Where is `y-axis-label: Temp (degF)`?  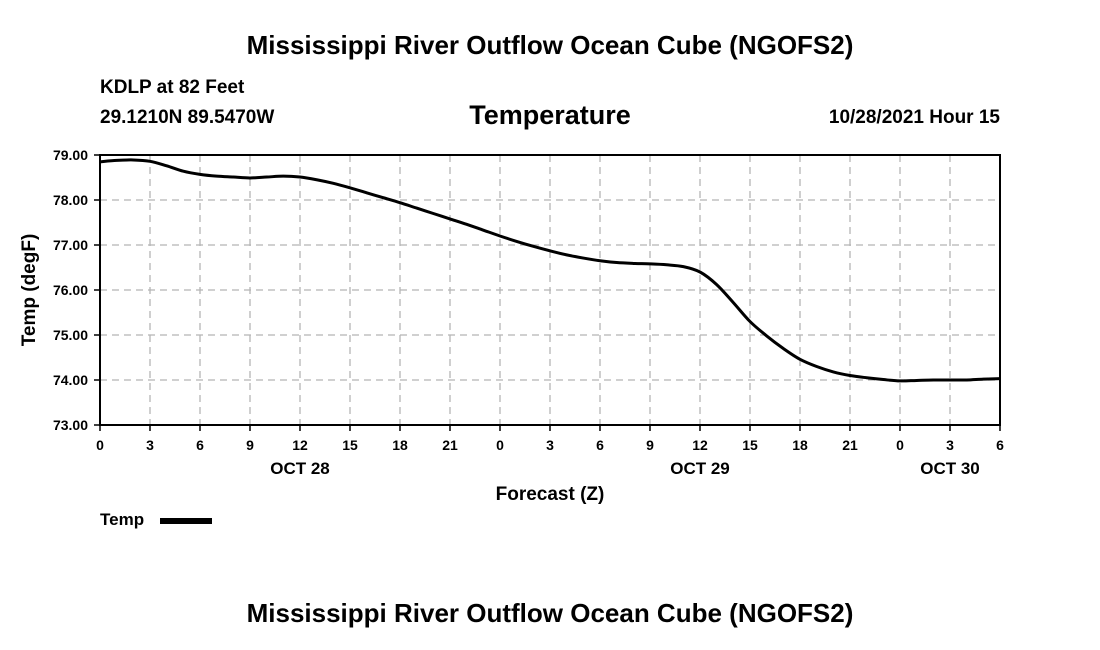 y-axis-label: Temp (degF) is located at coordinates (29, 290).